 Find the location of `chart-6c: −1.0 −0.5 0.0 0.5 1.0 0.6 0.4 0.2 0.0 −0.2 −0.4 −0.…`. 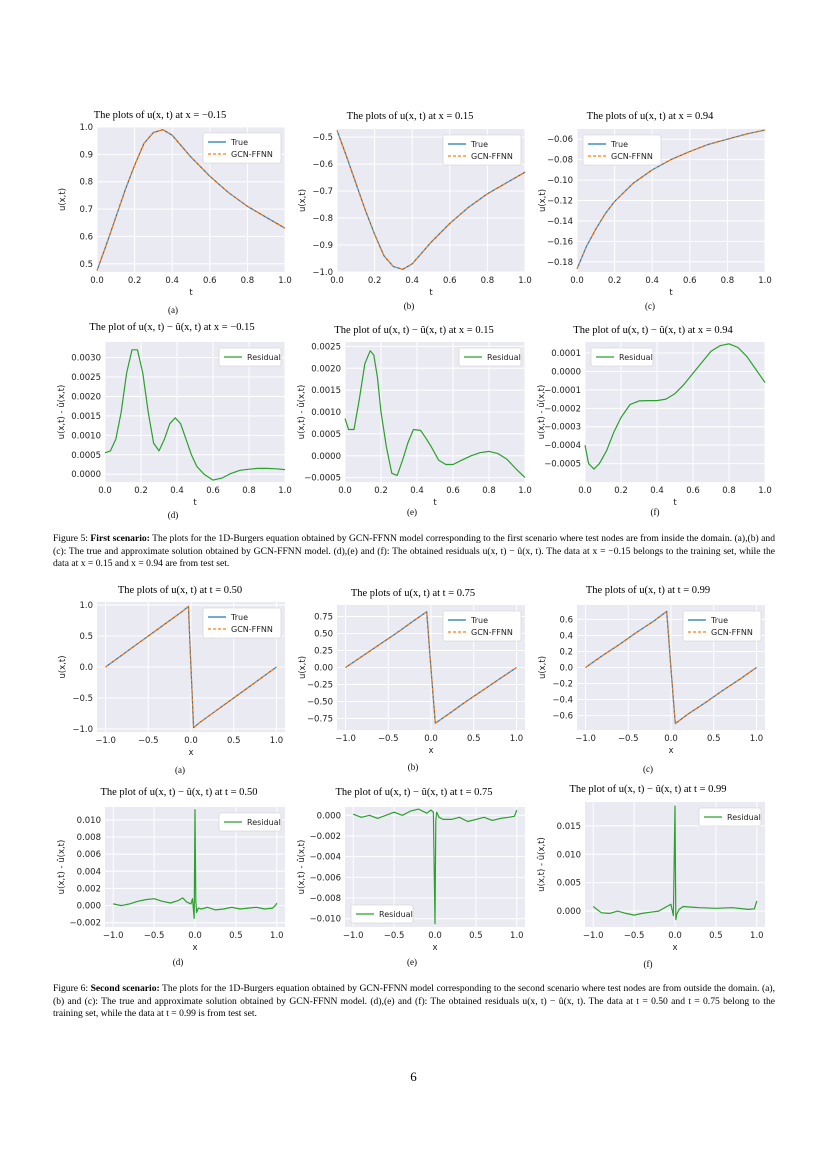

chart-6c: −1.0 −0.5 0.0 0.5 1.0 0.6 0.4 0.2 0.0 −0.2 −0.4 −0.… is located at coordinates (651, 680).